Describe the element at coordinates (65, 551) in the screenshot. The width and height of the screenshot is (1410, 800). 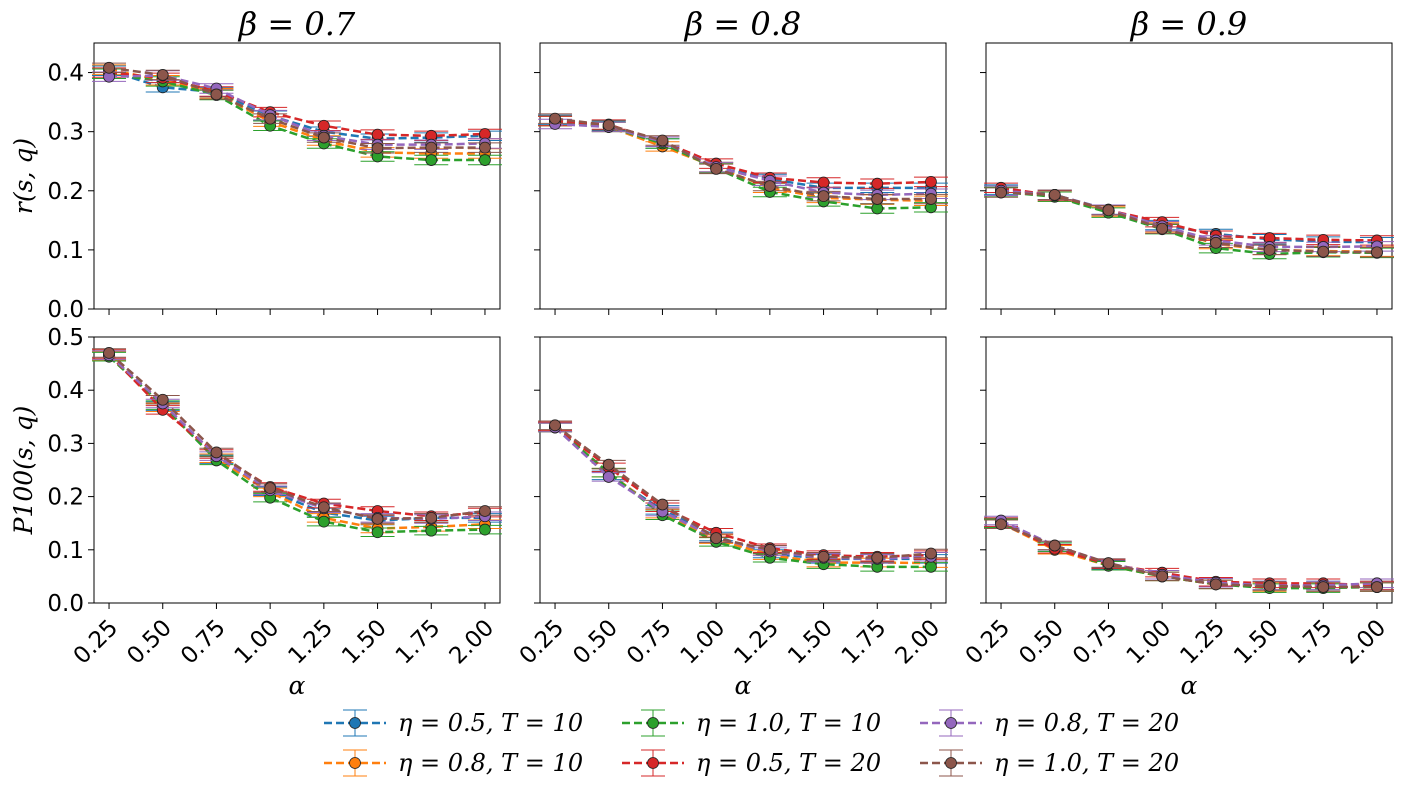
I see `panel-r1c0-ytick-label-1: 0.1` at that location.